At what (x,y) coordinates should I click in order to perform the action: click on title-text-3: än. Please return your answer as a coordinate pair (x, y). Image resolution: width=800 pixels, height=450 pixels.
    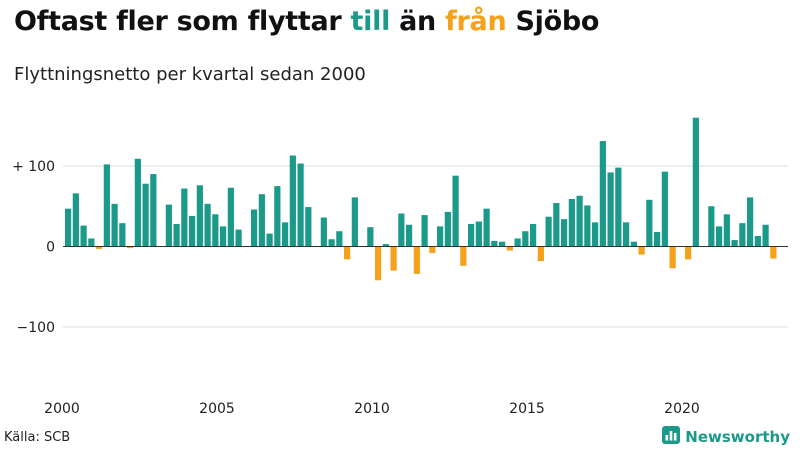
    Looking at the image, I should click on (418, 21).